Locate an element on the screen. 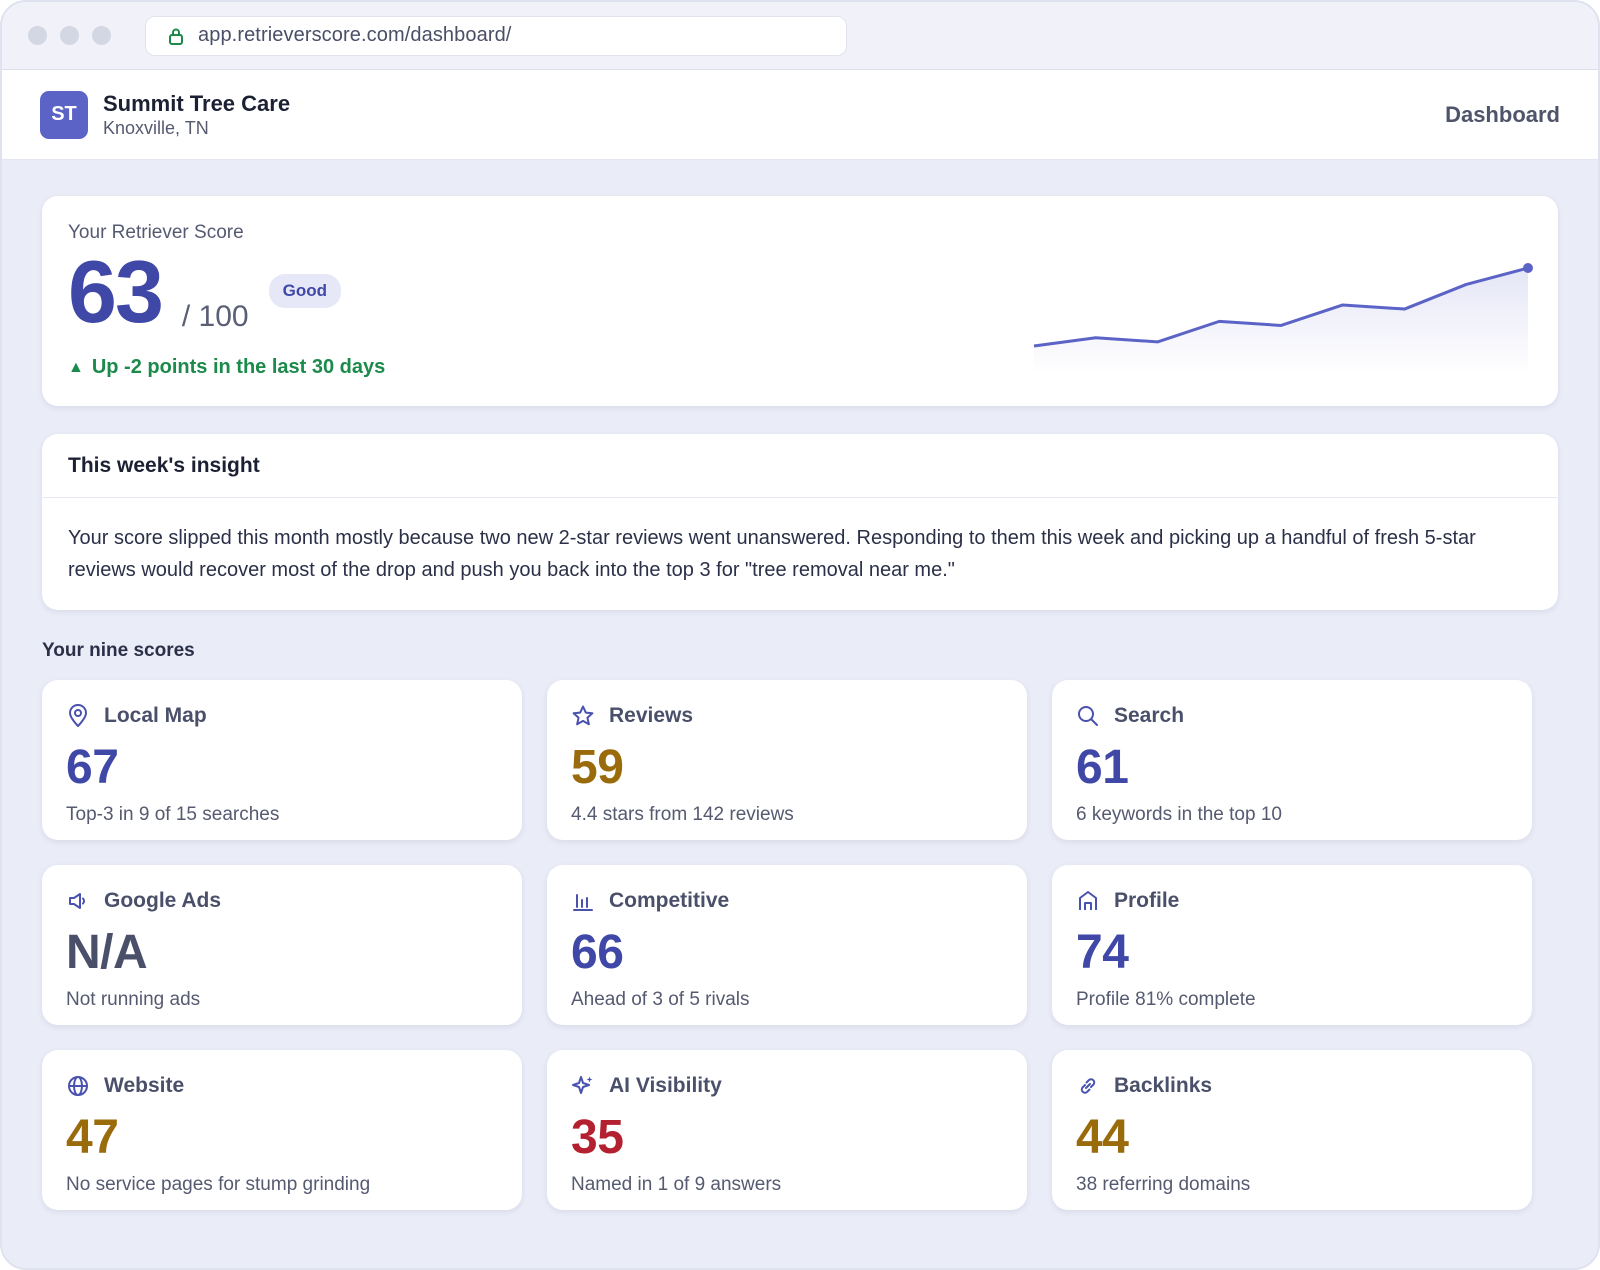  score-row: 63 / 100 Good is located at coordinates (800, 292).